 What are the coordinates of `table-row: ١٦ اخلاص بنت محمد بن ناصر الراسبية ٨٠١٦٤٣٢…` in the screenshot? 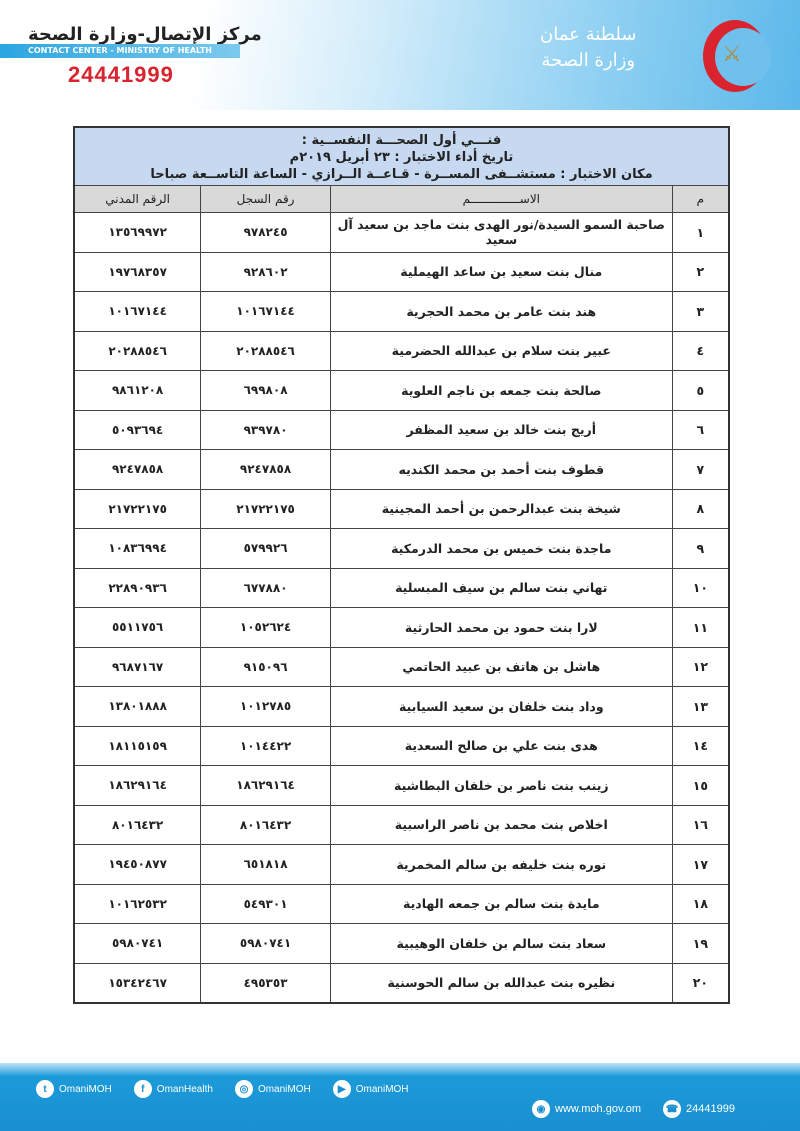 It's located at (401, 824).